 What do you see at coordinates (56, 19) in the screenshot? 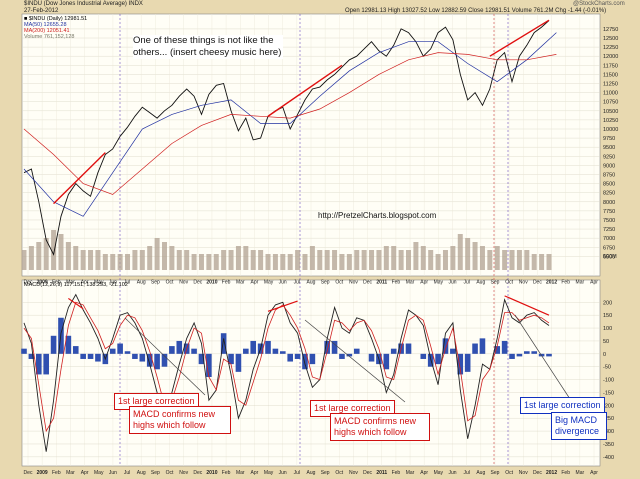
I see `legend-price: ■ $INDU (Daily) 12981.51` at bounding box center [56, 19].